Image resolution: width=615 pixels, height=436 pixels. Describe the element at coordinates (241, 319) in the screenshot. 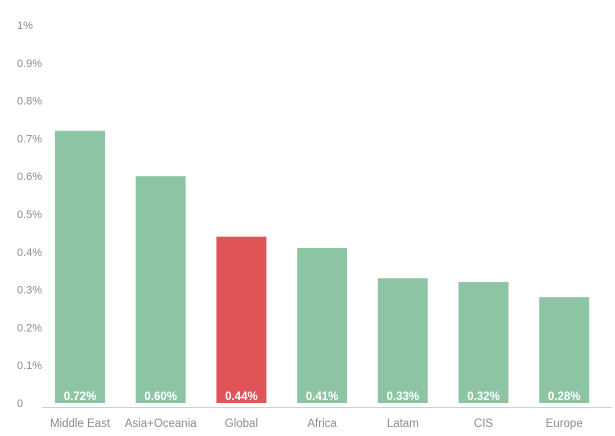

I see `bar-global` at that location.